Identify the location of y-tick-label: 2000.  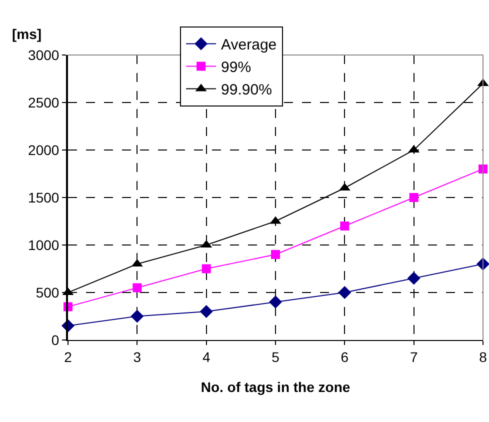
(44, 150).